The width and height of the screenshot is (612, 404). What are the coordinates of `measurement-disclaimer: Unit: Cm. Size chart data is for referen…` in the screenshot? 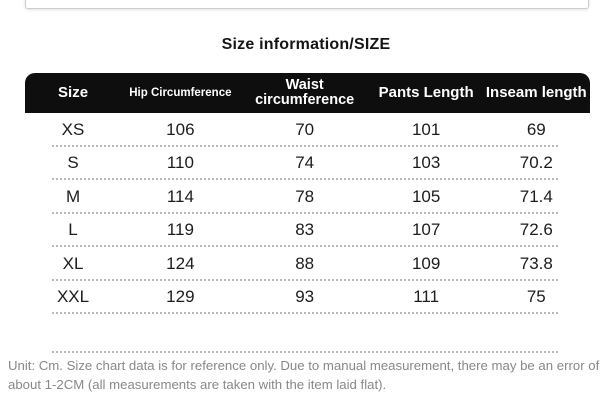 It's located at (304, 375).